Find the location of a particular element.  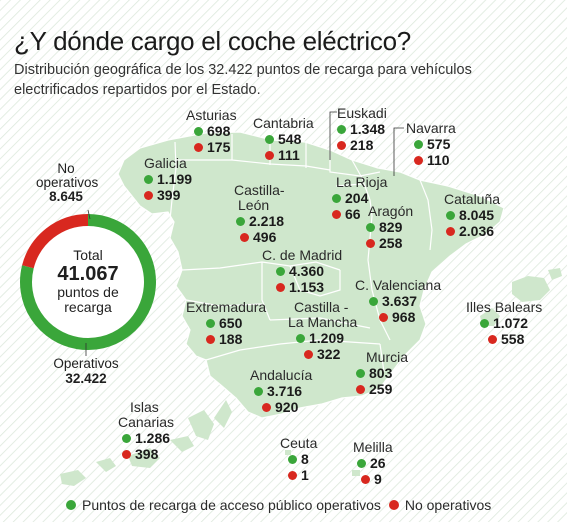

donut-non-operative-label: No operativos 8.645 is located at coordinates (67, 182).